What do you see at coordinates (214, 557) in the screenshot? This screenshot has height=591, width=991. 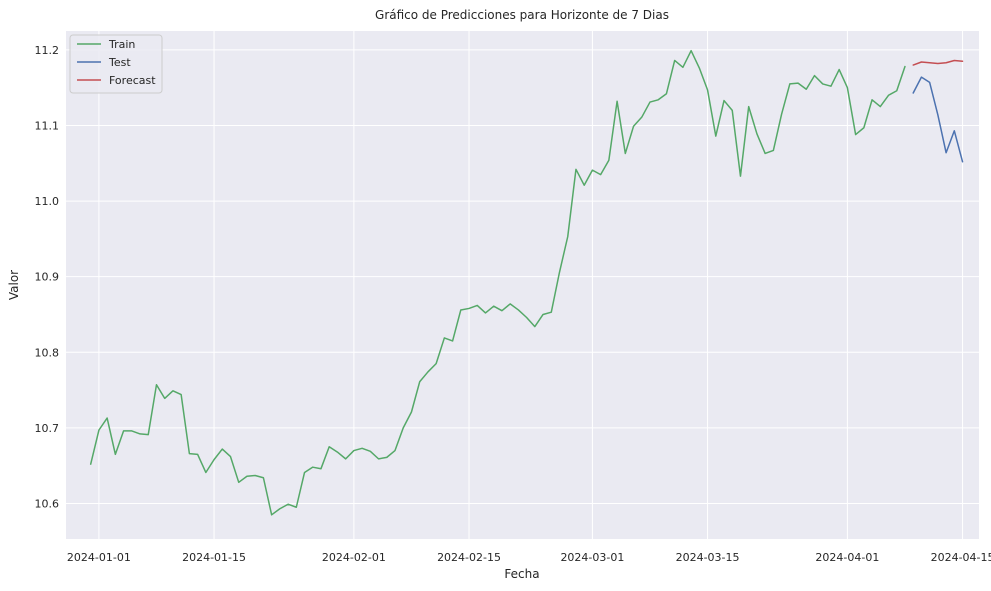 I see `x-tick-label: 2024-01-15` at bounding box center [214, 557].